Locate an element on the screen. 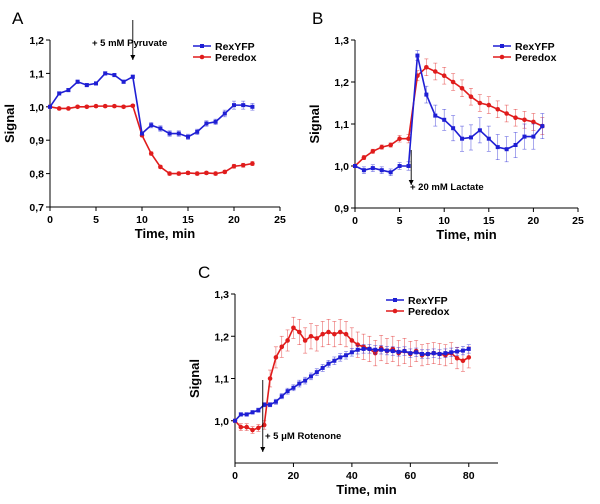  panel-c-legend-item-rexyfp: RexYFP is located at coordinates (417, 301).